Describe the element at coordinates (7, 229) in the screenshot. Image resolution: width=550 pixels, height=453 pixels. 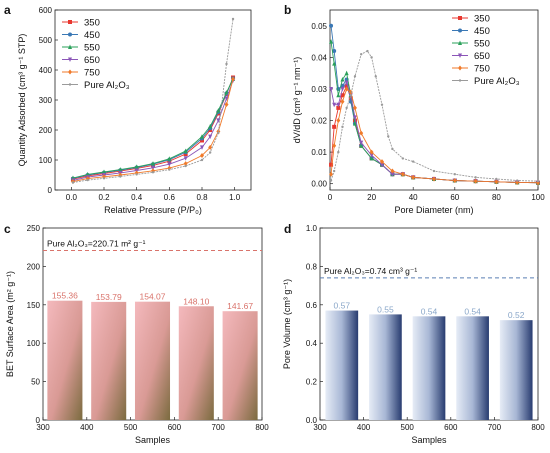
I see `panel-letter: c` at that location.